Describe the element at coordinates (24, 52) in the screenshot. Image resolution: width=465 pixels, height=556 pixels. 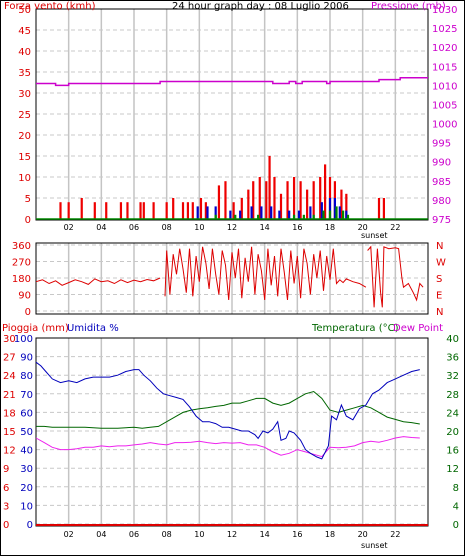
I see `wind-axis-tick: 40` at that location.